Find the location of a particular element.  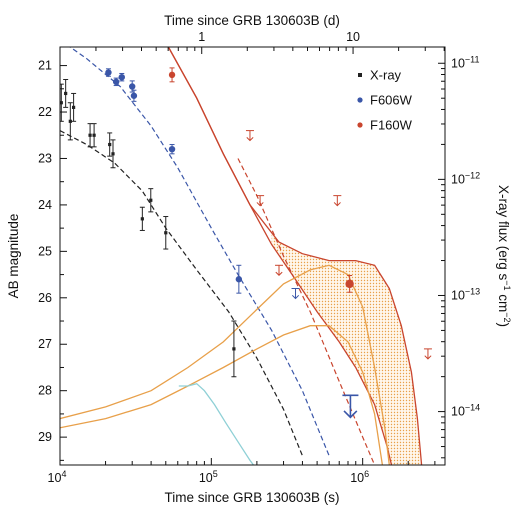

legend-item-f160w: F160W is located at coordinates (385, 125).